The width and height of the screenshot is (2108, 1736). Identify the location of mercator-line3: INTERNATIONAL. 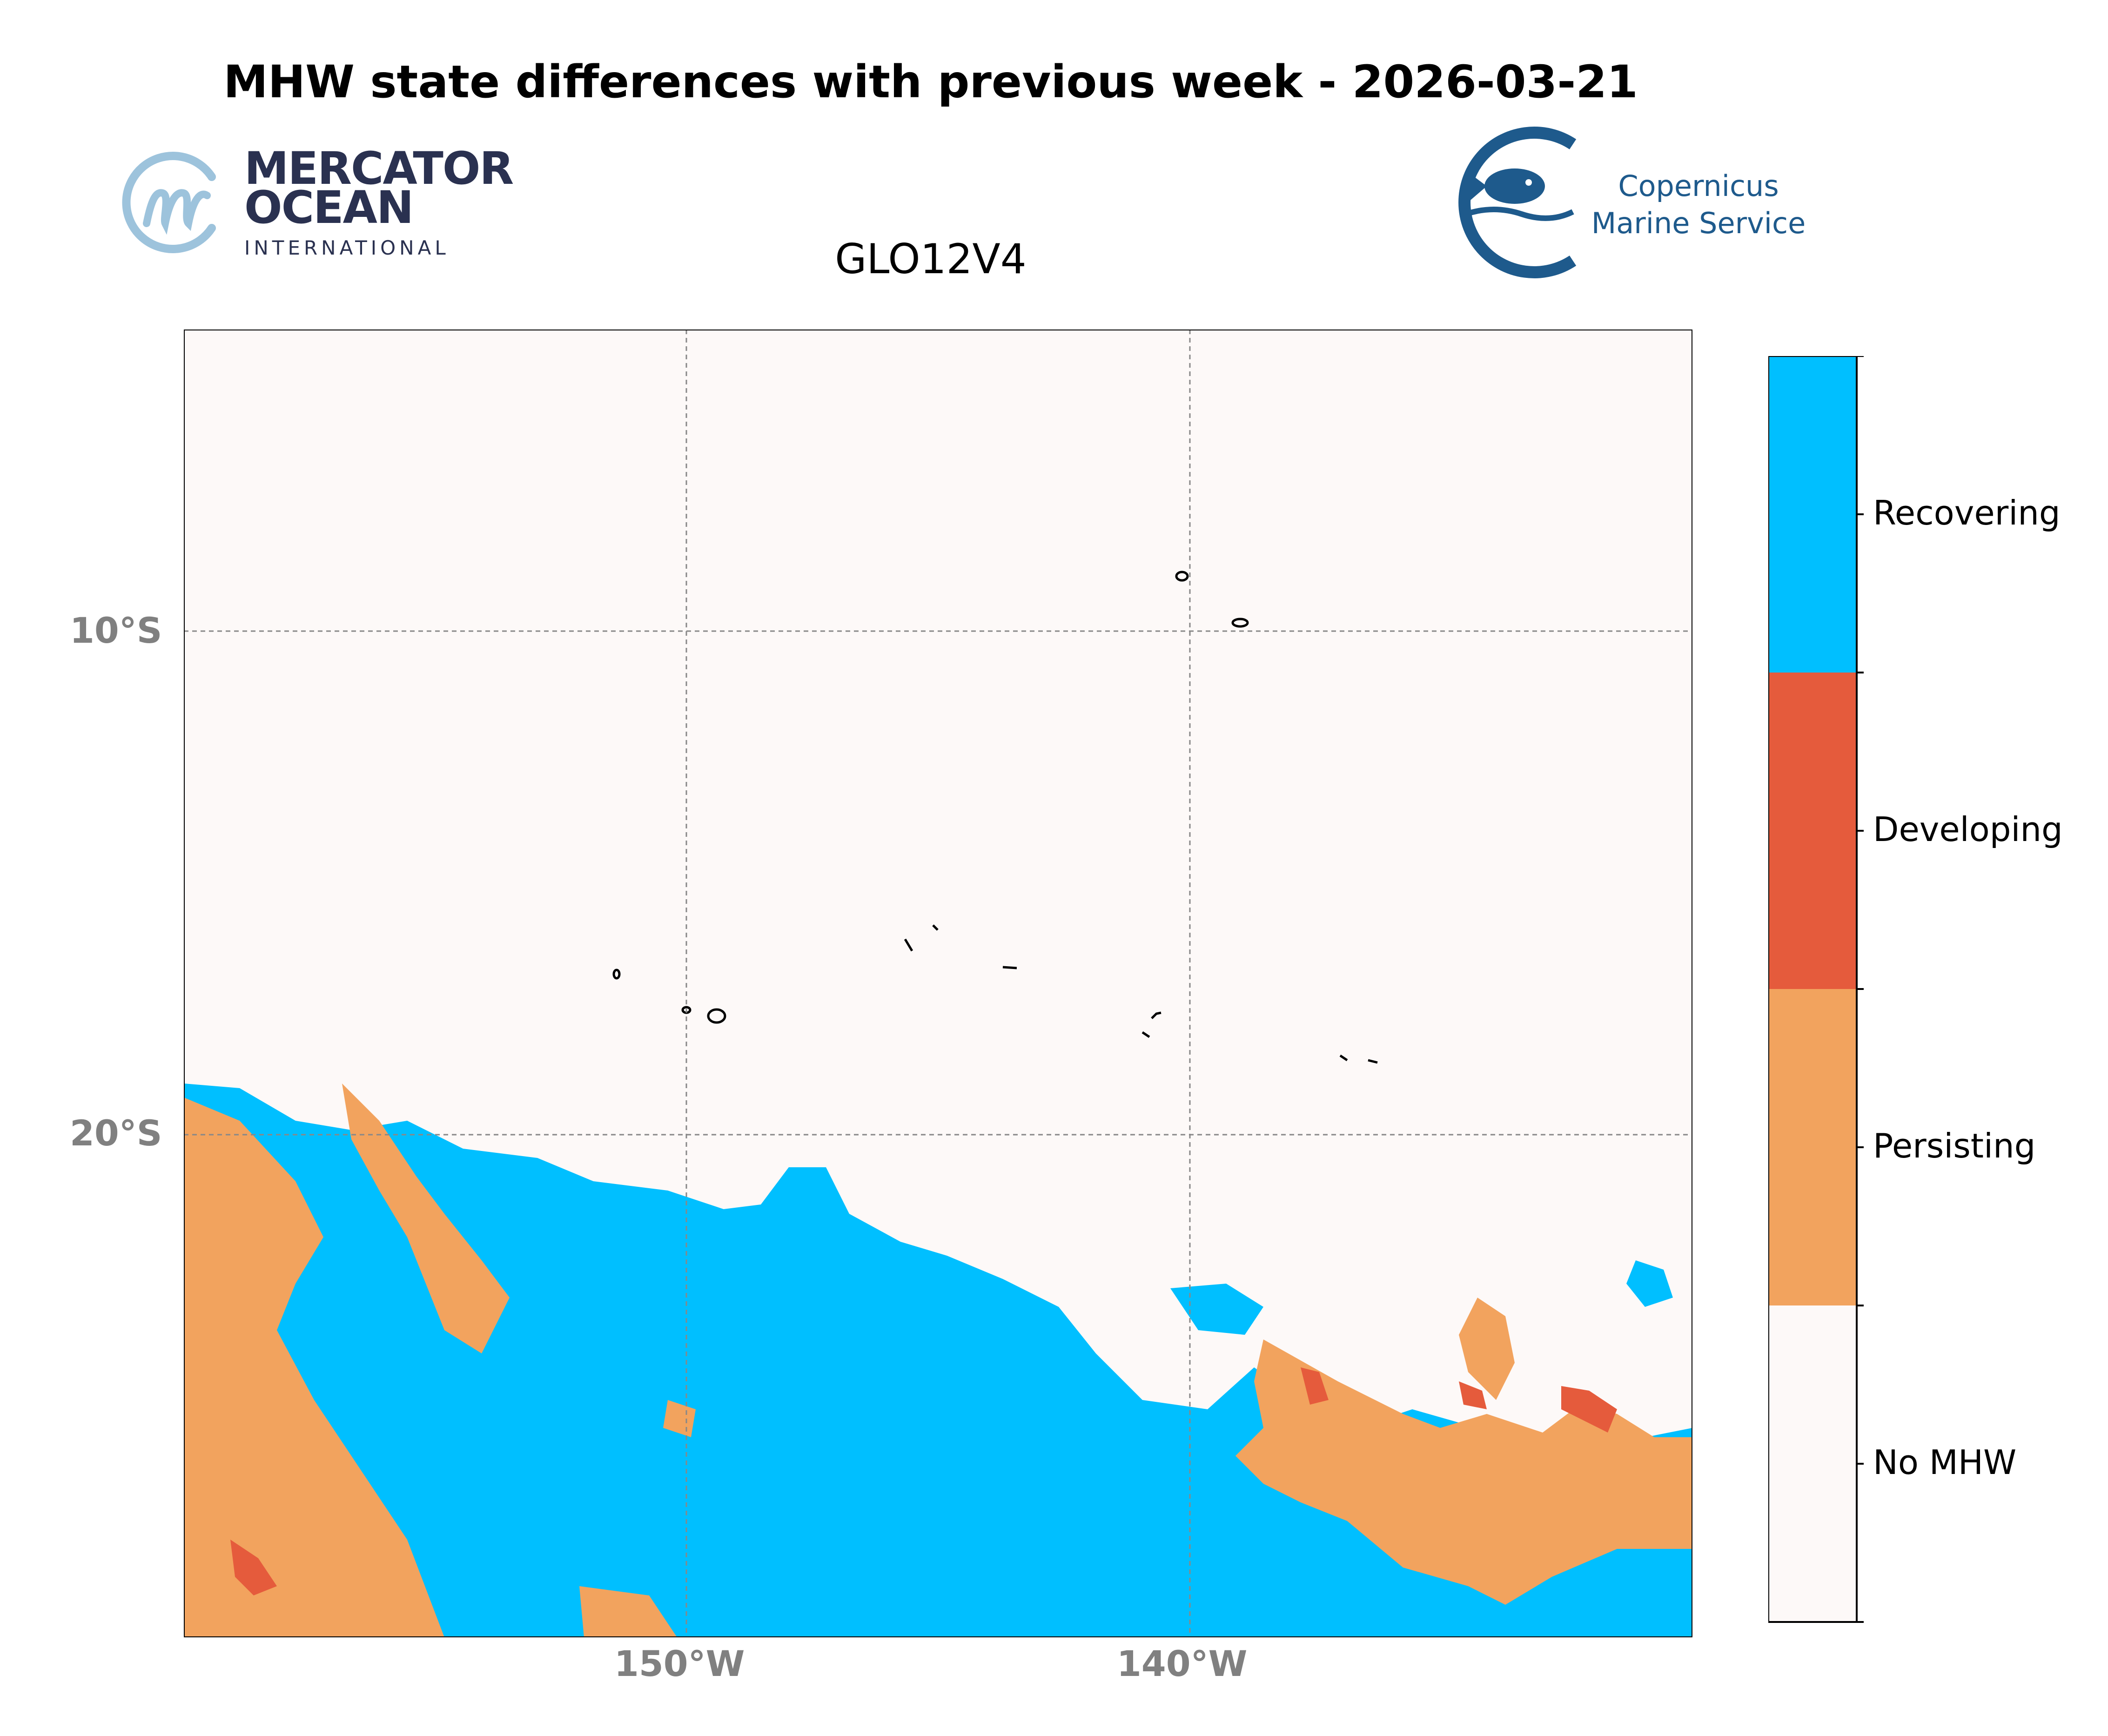
(347, 247).